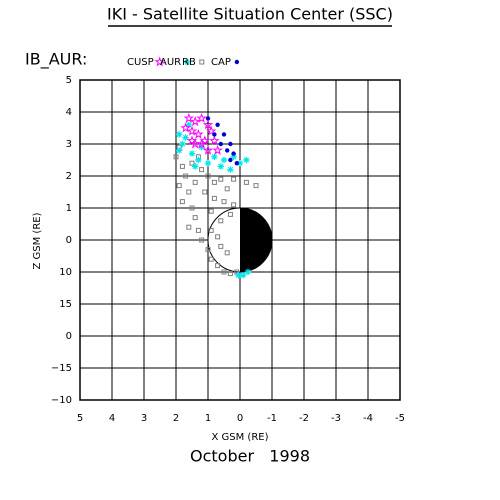 The width and height of the screenshot is (500, 500). Describe the element at coordinates (221, 62) in the screenshot. I see `legend-label: CAP` at that location.